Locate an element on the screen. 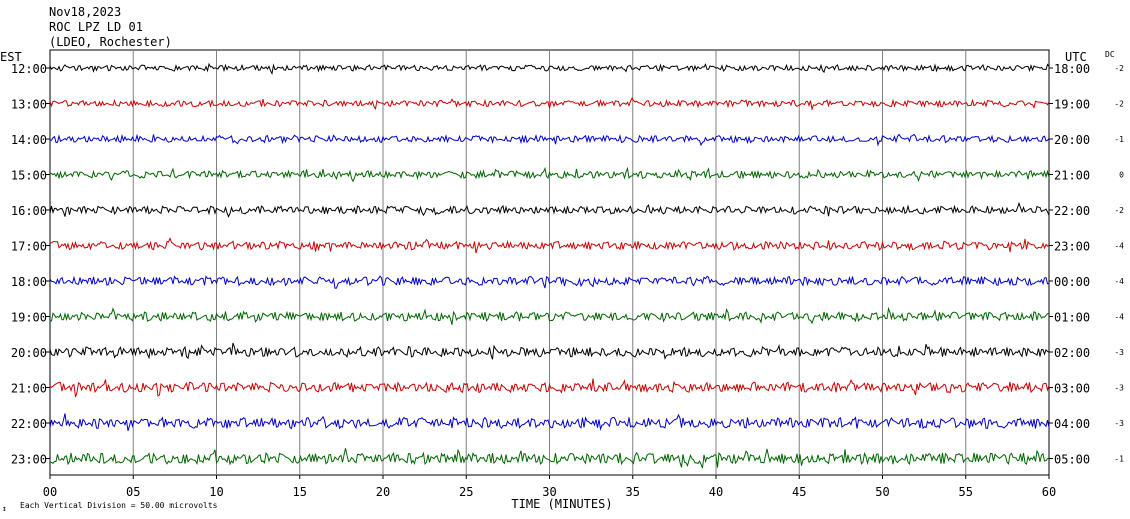 Image resolution: width=1130 pixels, height=519 pixels. utc-hour-label: 01:00 is located at coordinates (1072, 318).